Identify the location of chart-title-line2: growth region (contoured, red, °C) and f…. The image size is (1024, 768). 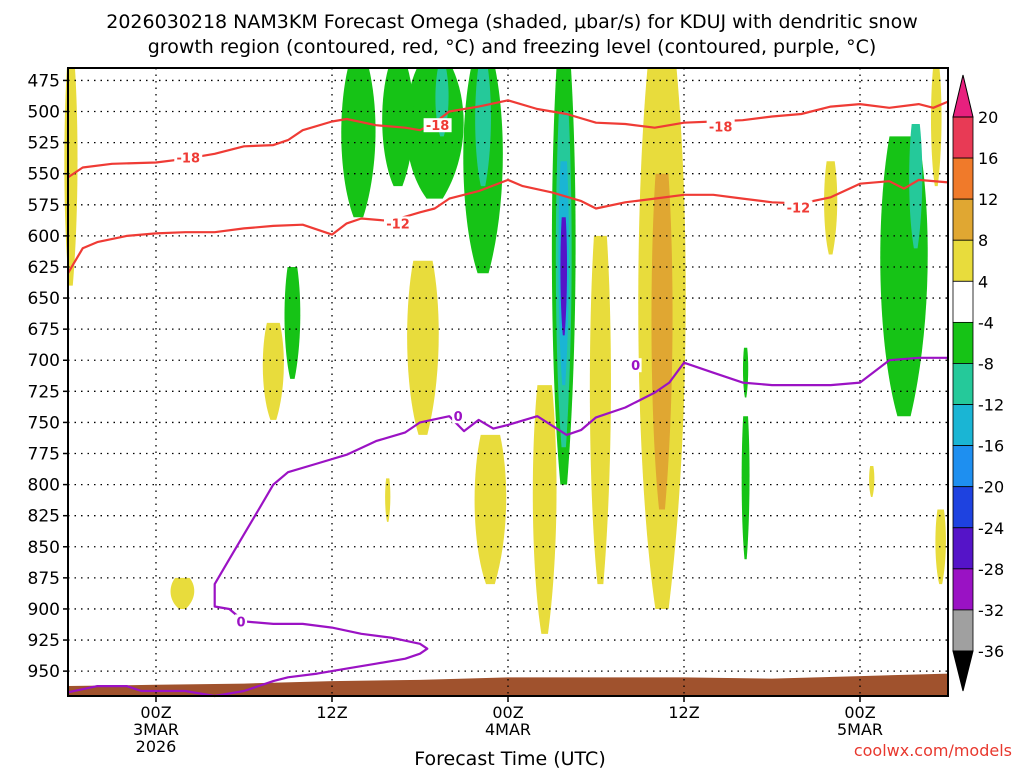
(512, 47).